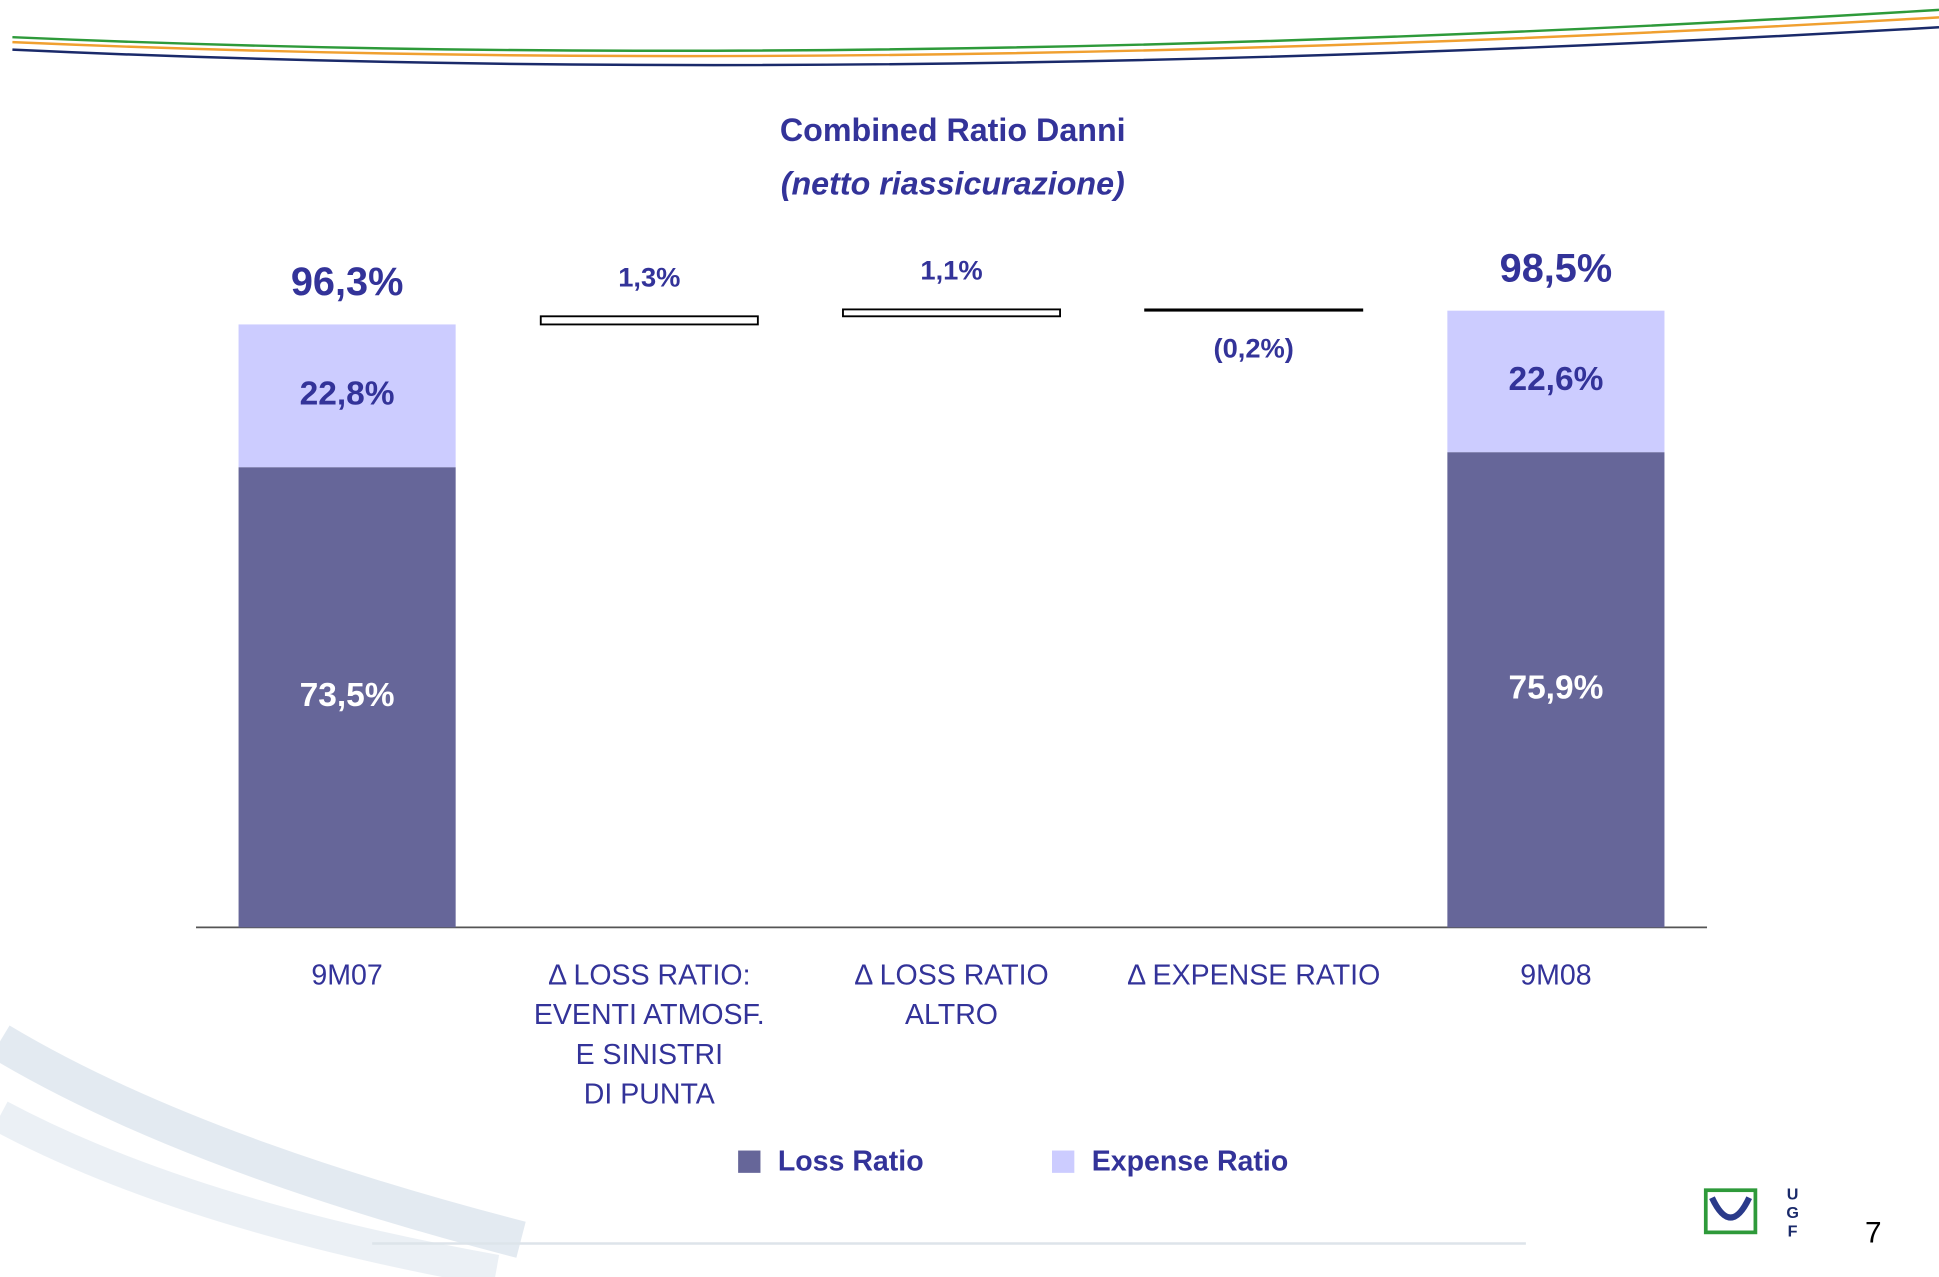 Image resolution: width=1939 pixels, height=1277 pixels. I want to click on x-tick-label: 9M08, so click(1555, 976).